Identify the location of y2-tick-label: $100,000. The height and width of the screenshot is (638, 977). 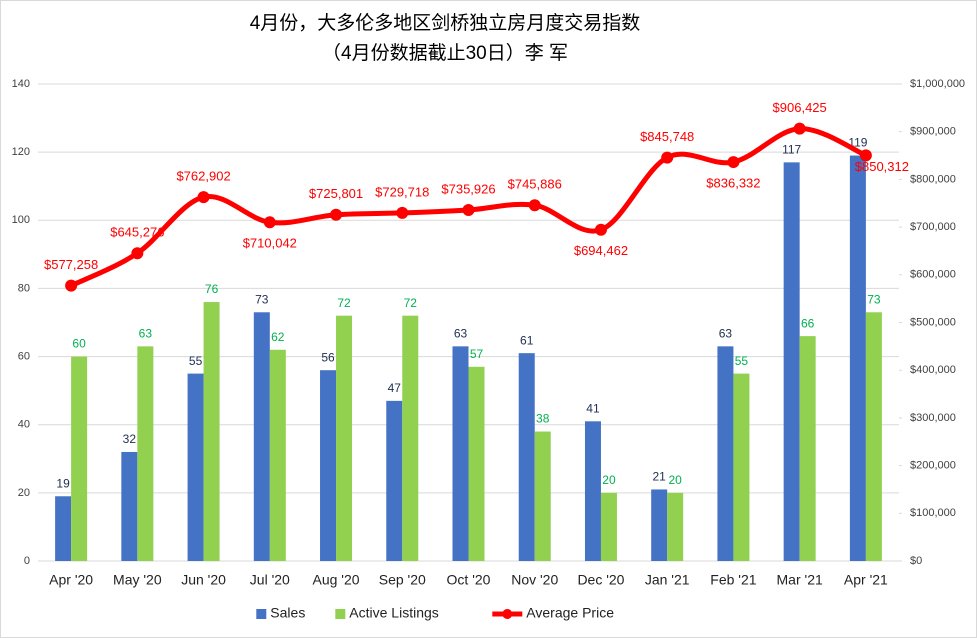
(933, 513).